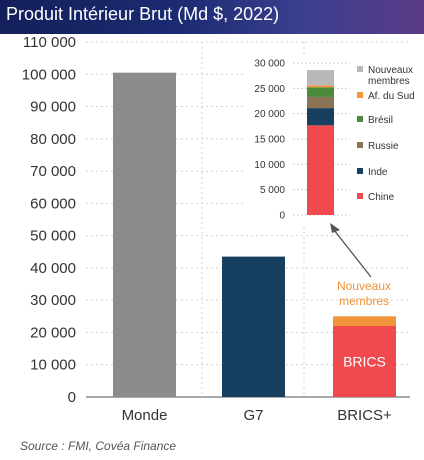 This screenshot has width=424, height=460. What do you see at coordinates (253, 415) in the screenshot?
I see `x-category-label: G7` at bounding box center [253, 415].